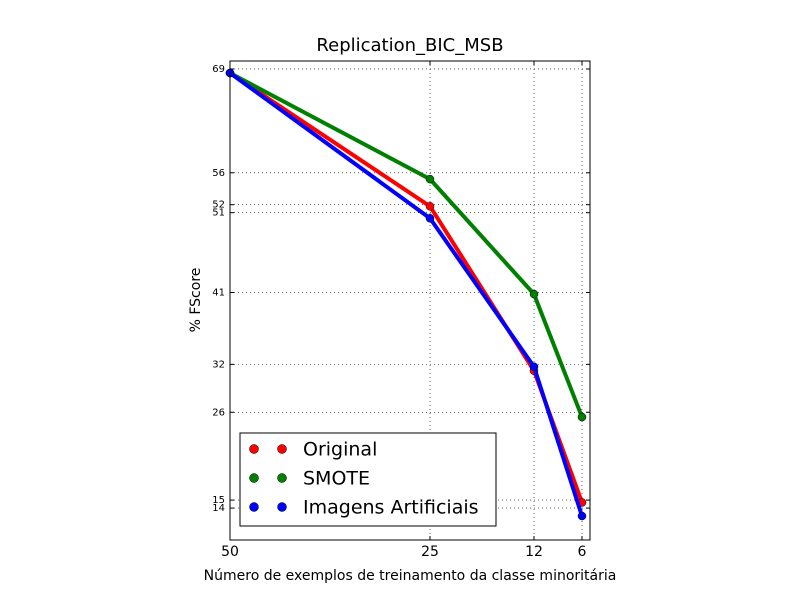 This screenshot has height=604, width=800. Describe the element at coordinates (409, 45) in the screenshot. I see `chart-title: Replication_BIC_MSB` at that location.